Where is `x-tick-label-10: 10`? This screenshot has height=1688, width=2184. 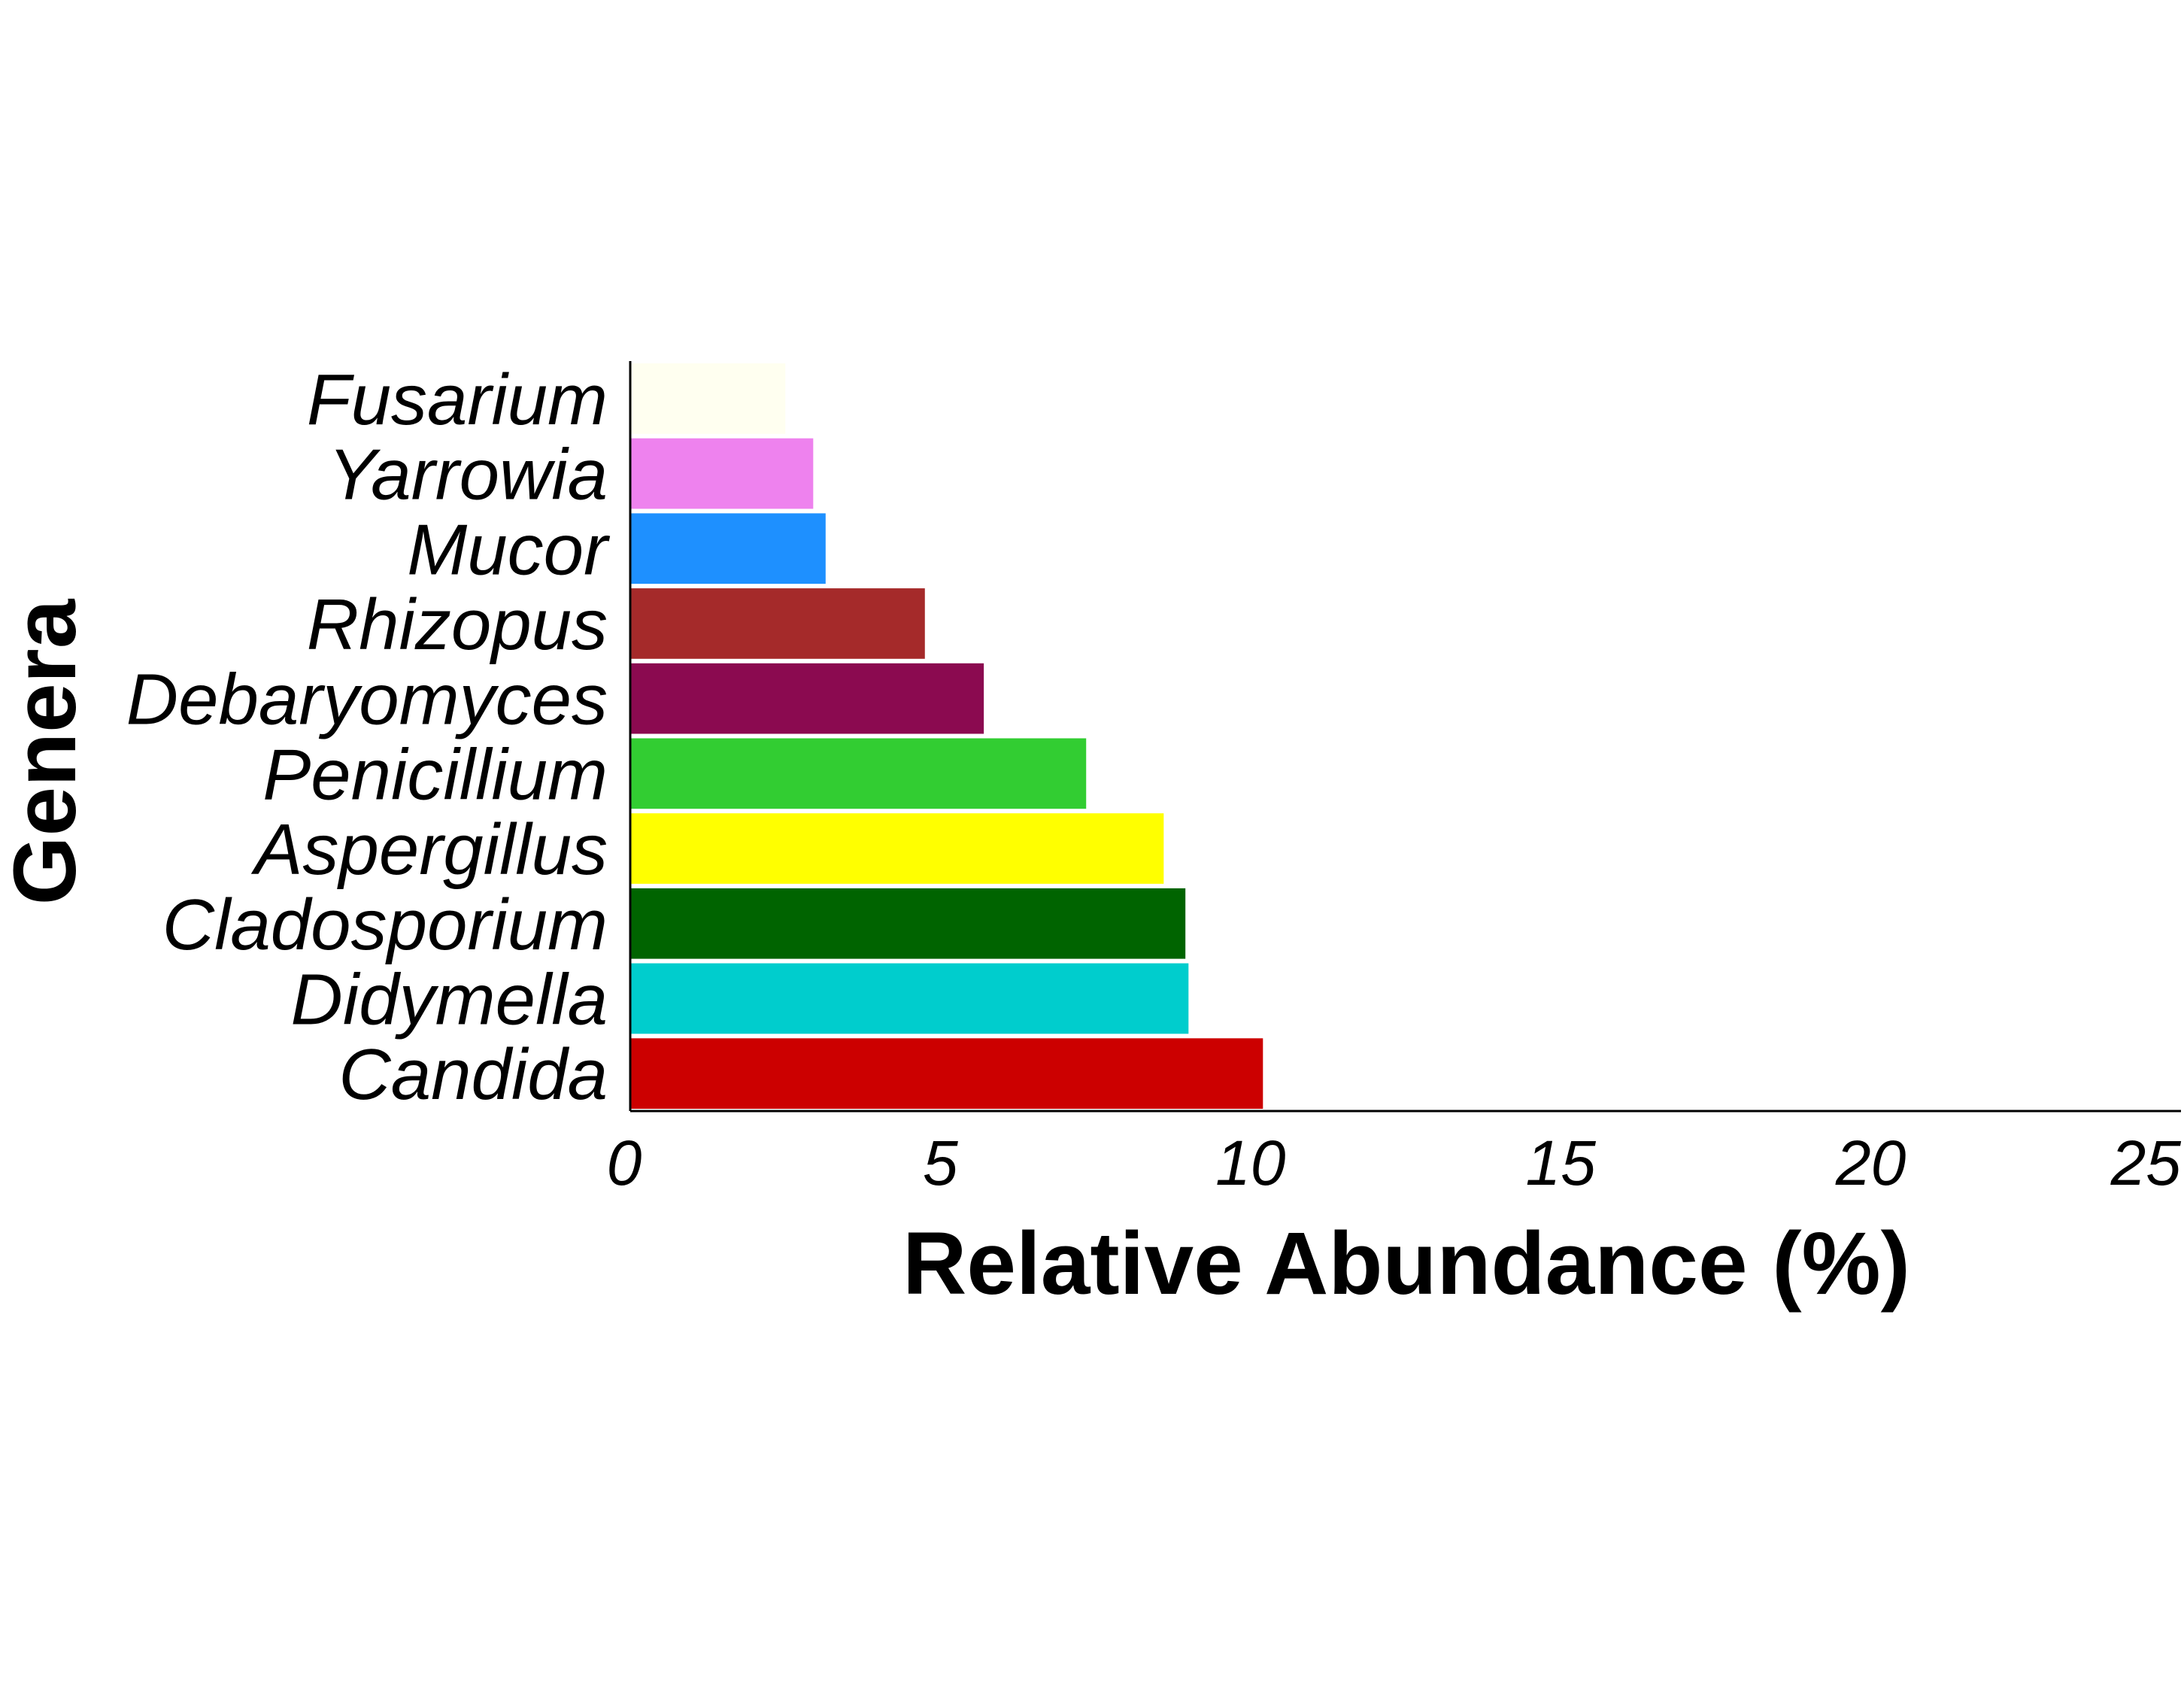
x-tick-label-10: 10 is located at coordinates (1250, 1163).